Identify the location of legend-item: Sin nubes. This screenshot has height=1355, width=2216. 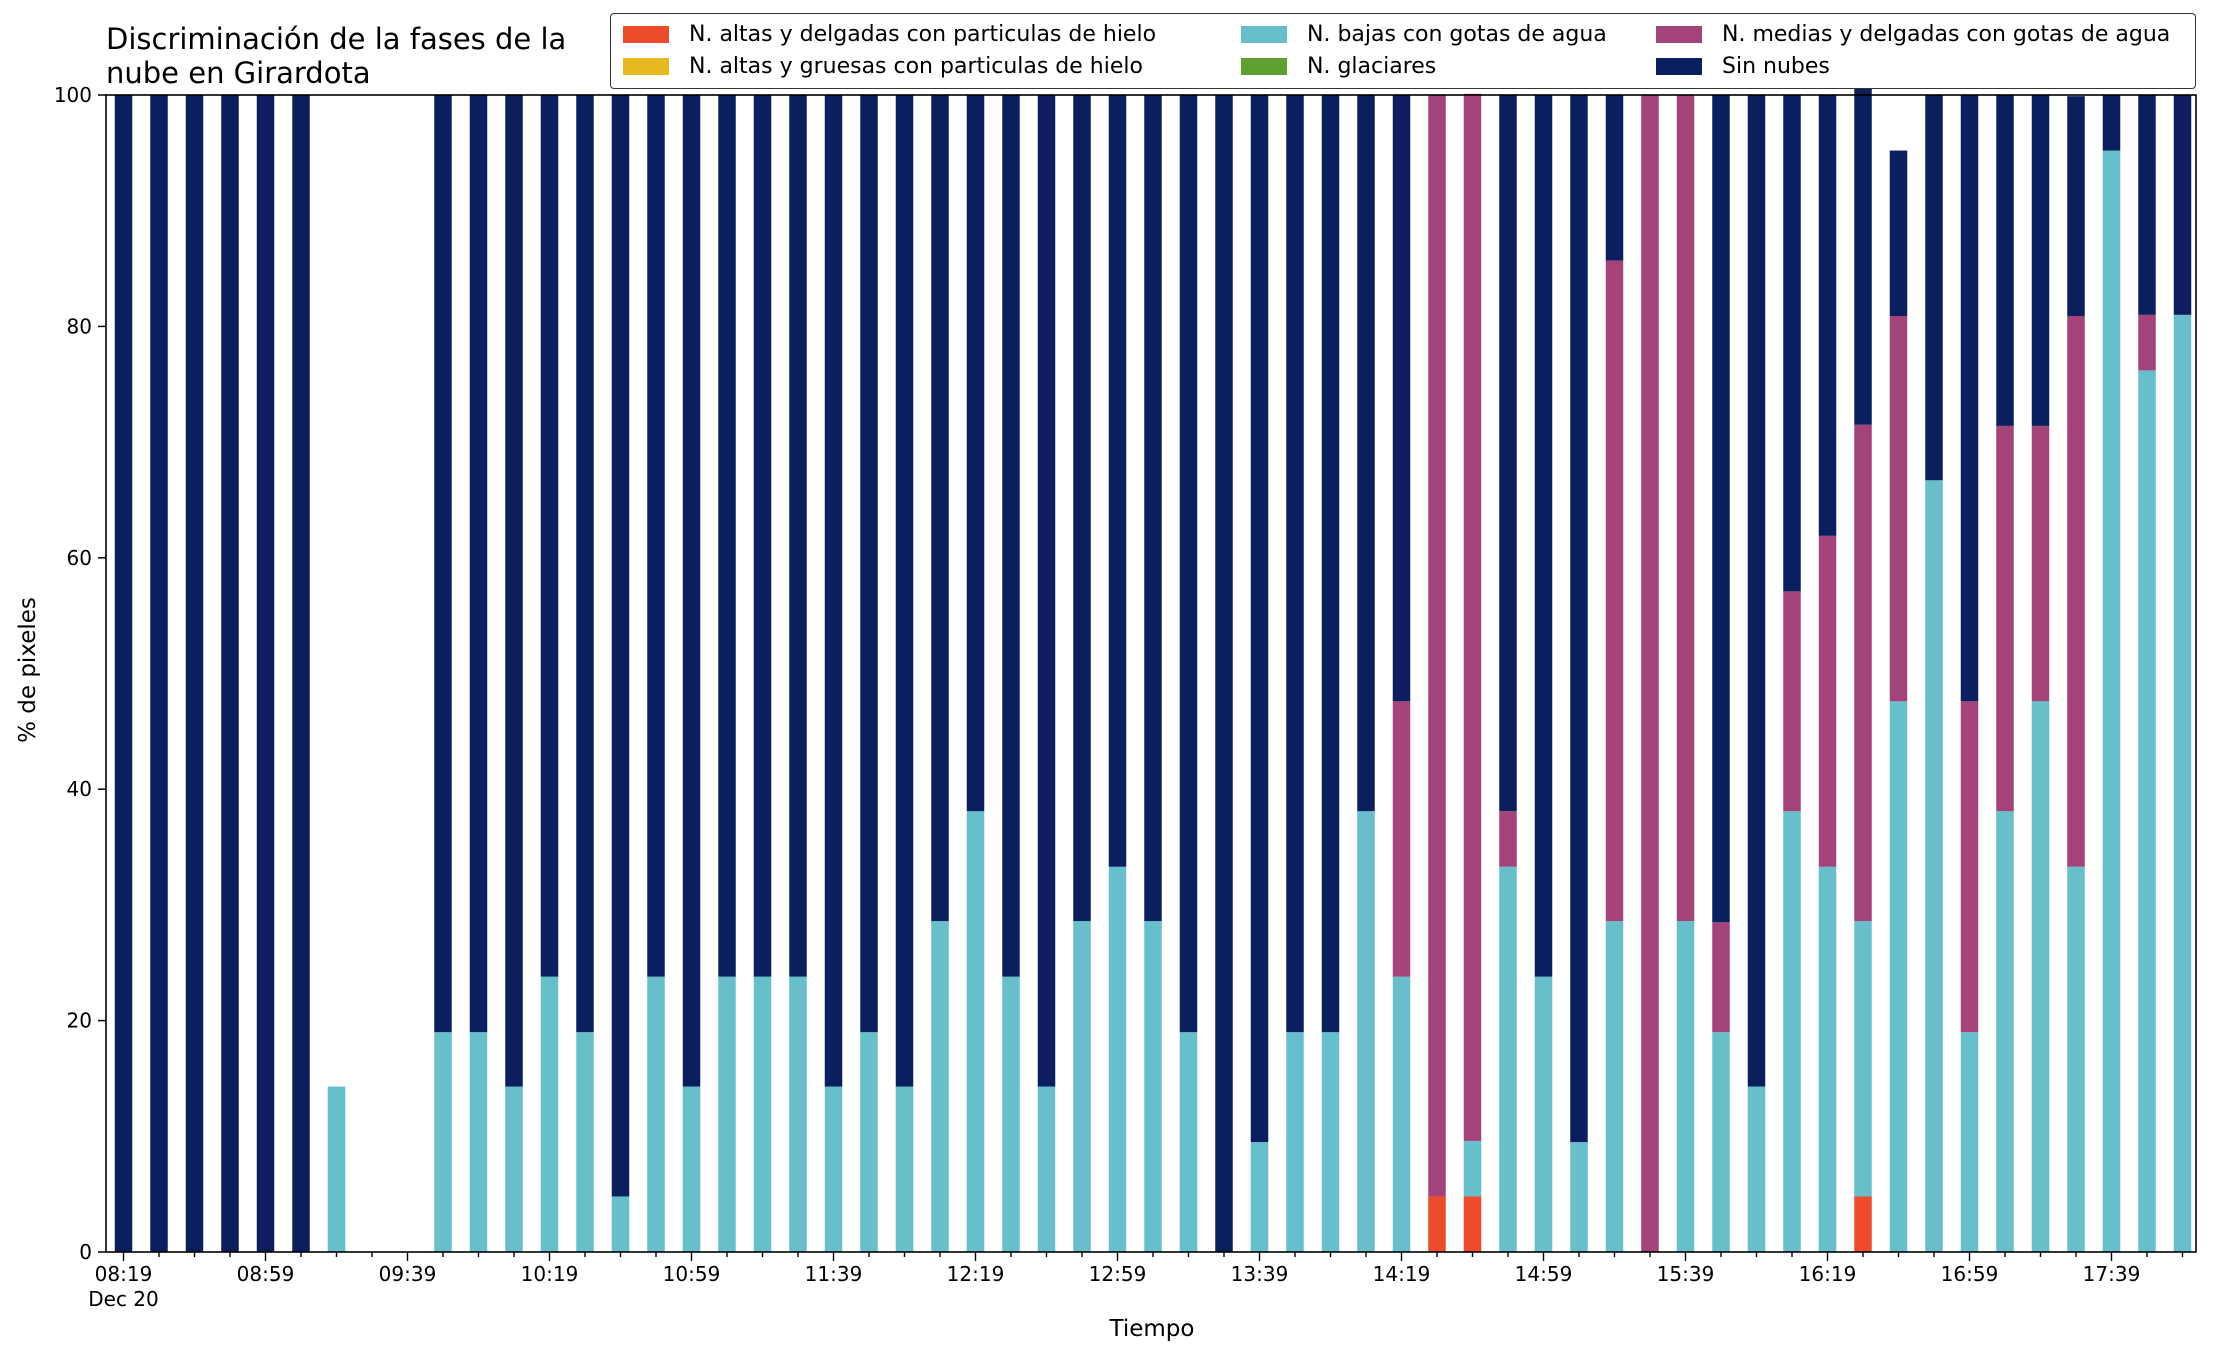
(1743, 66).